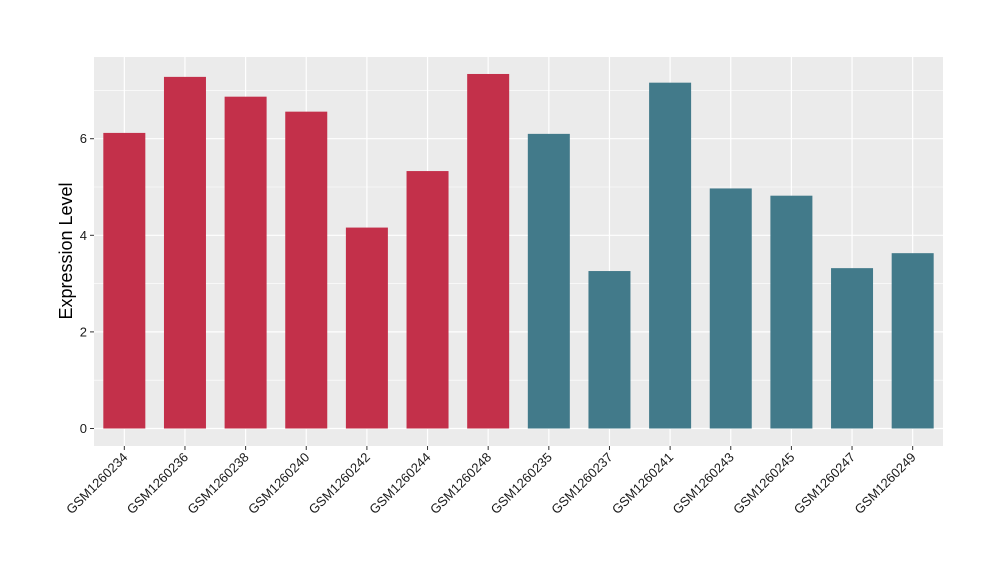 This screenshot has width=1000, height=580. Describe the element at coordinates (339, 483) in the screenshot. I see `x-tick-label: GSM1260242` at that location.